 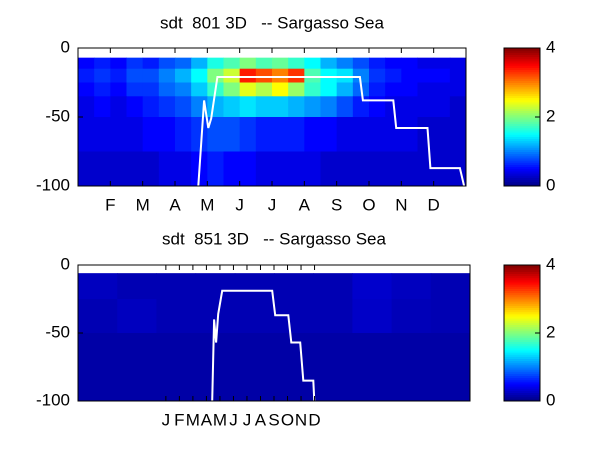 I want to click on y-tick-label: 0, so click(x=65, y=263).